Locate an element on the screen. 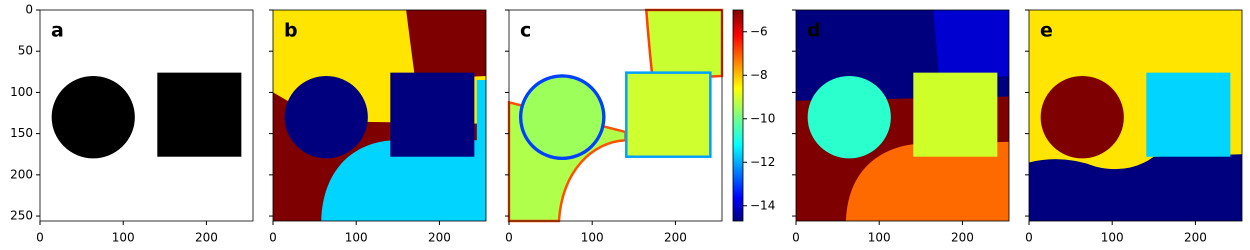 This screenshot has height=250, width=1250. colorbar-tick-label: −12 is located at coordinates (762, 162).